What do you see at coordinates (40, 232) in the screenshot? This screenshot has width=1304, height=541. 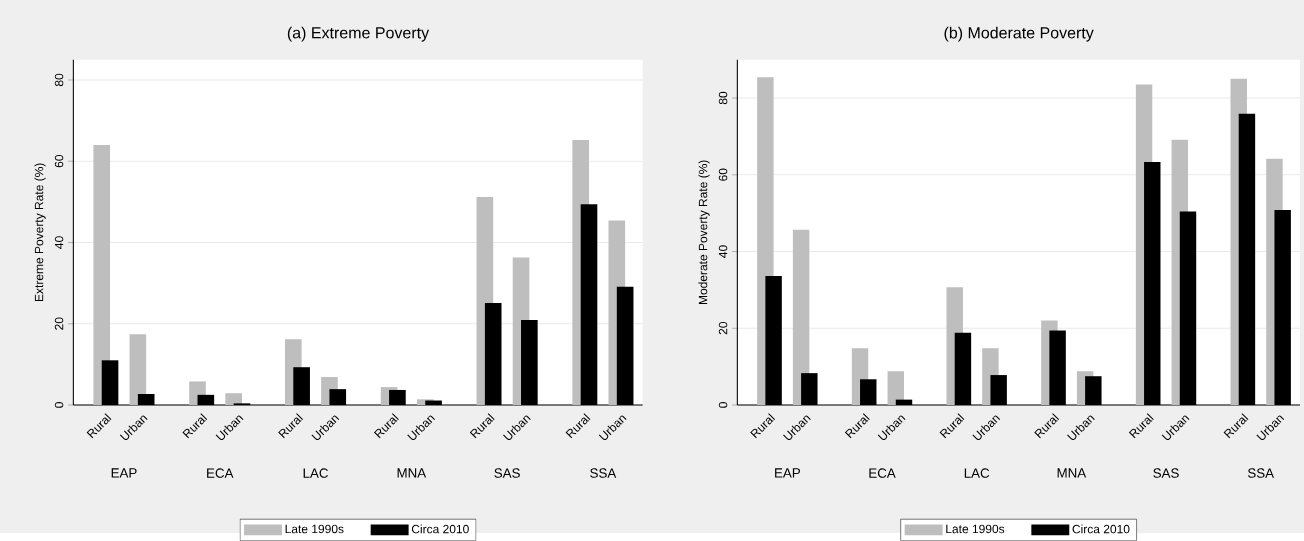 I see `y-axis-title: Extreme Poverty Rate (%)` at bounding box center [40, 232].